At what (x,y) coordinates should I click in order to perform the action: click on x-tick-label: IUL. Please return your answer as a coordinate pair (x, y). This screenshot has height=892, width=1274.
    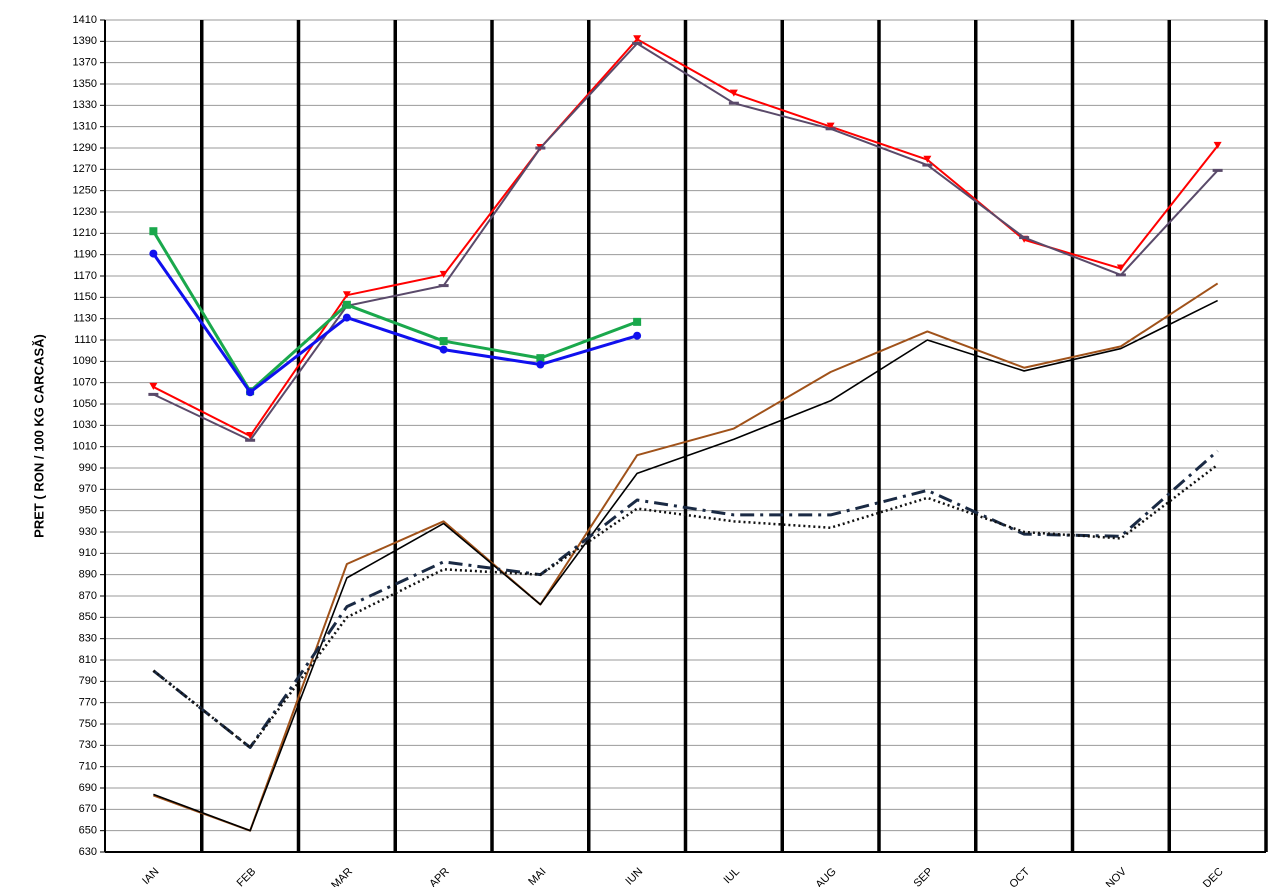
    Looking at the image, I should click on (731, 876).